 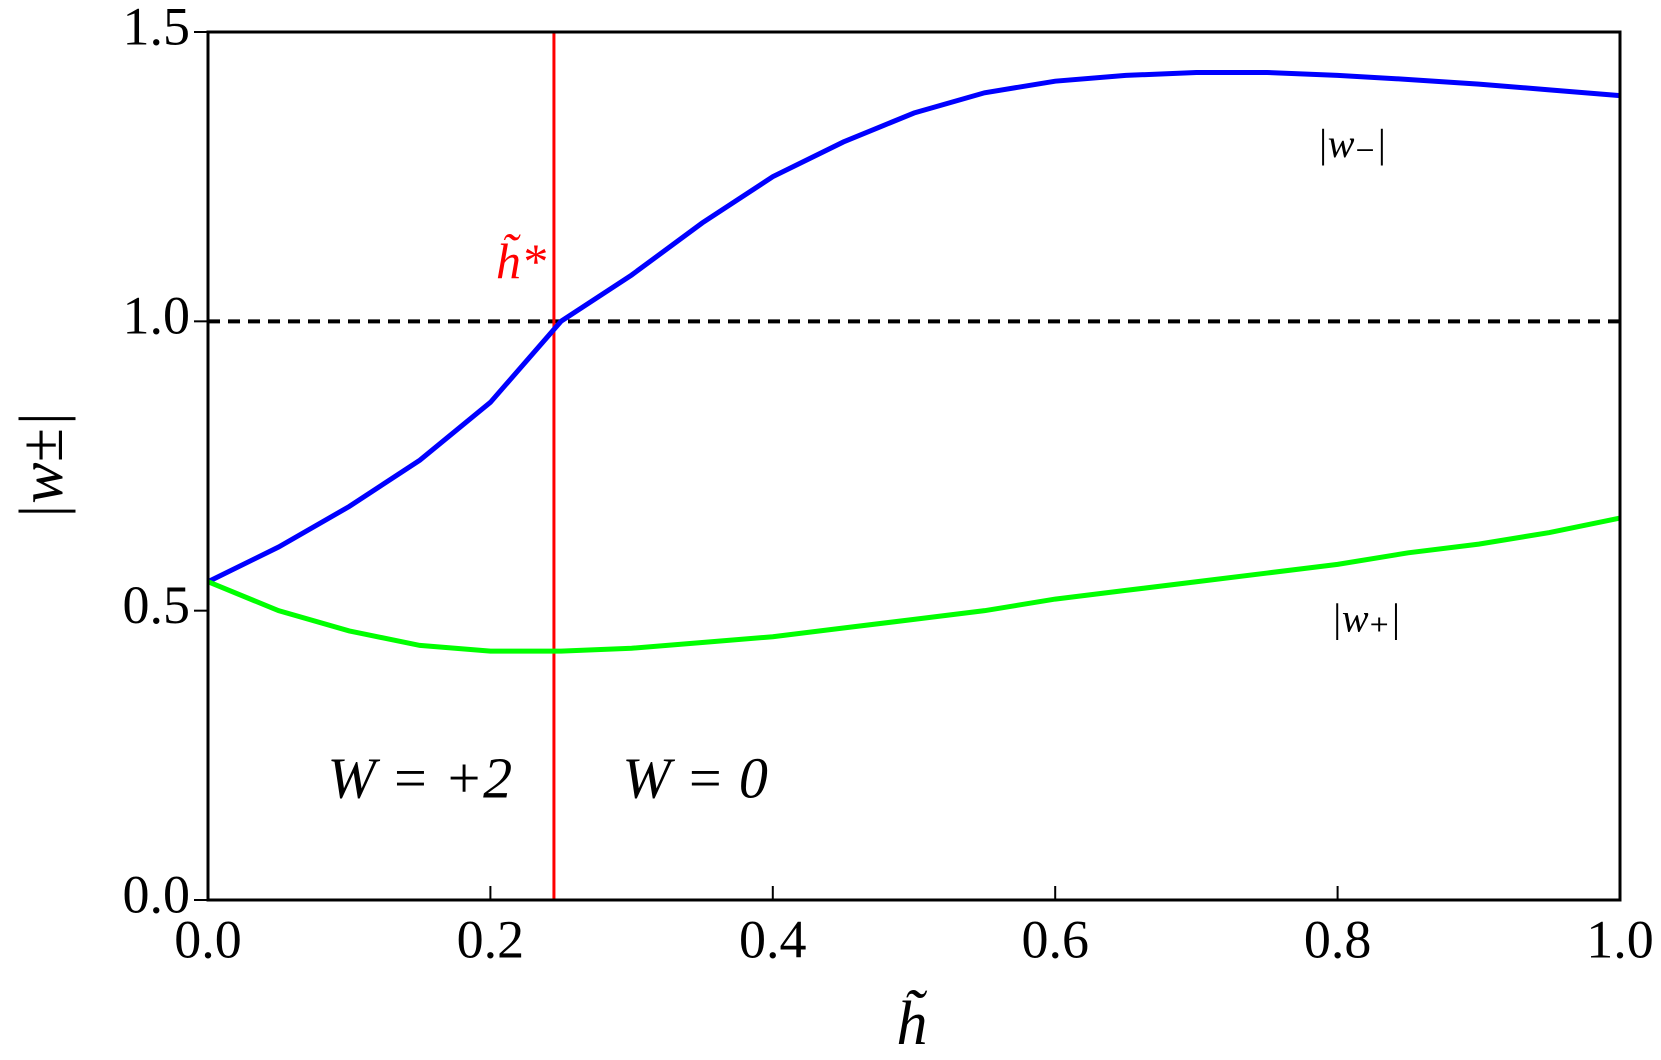 I want to click on x-axis-label: h̃, so click(x=912, y=1024).